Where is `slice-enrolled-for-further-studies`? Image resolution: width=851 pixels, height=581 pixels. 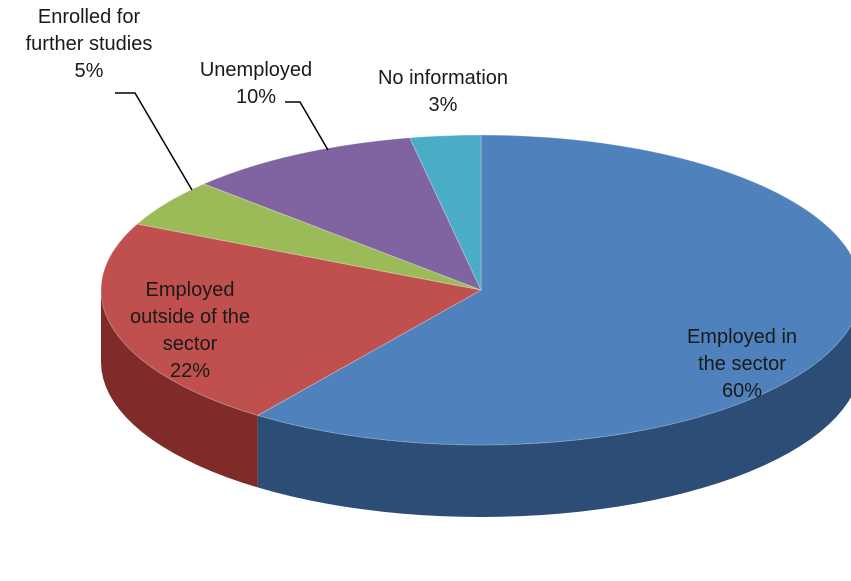
slice-enrolled-for-further-studies is located at coordinates (309, 237).